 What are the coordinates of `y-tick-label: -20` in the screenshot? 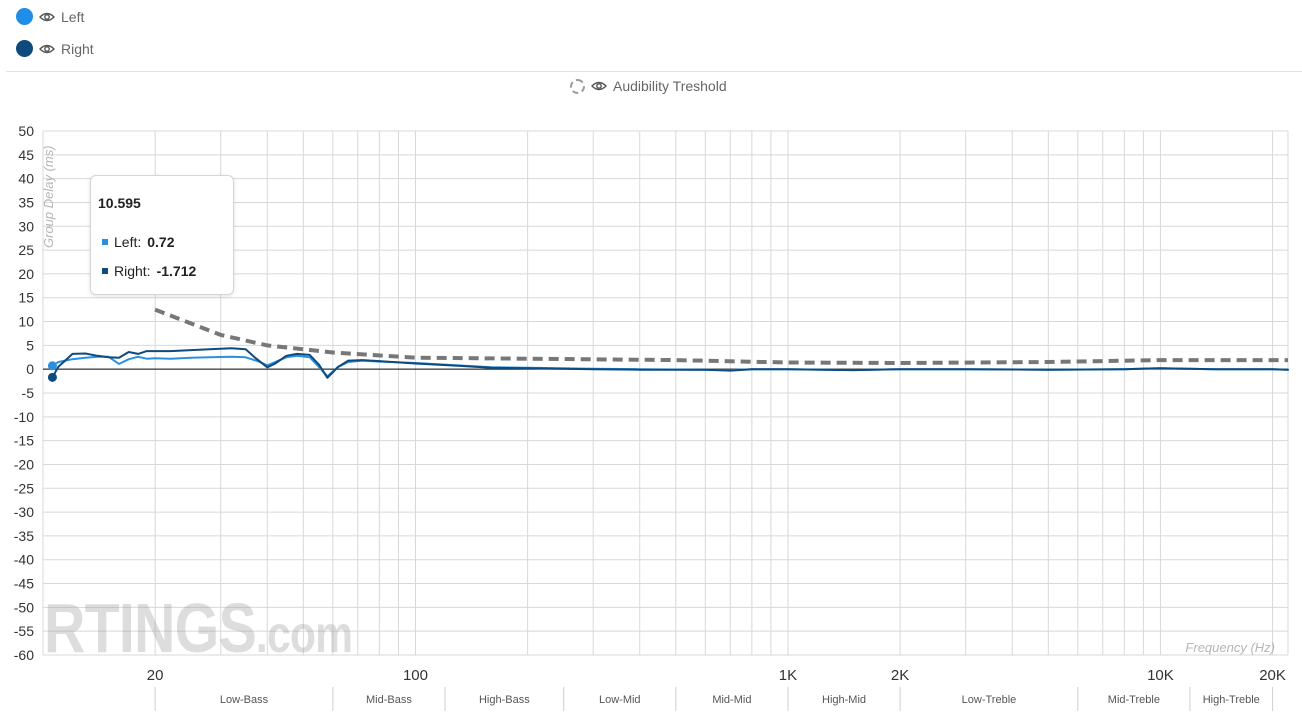 It's located at (24, 464).